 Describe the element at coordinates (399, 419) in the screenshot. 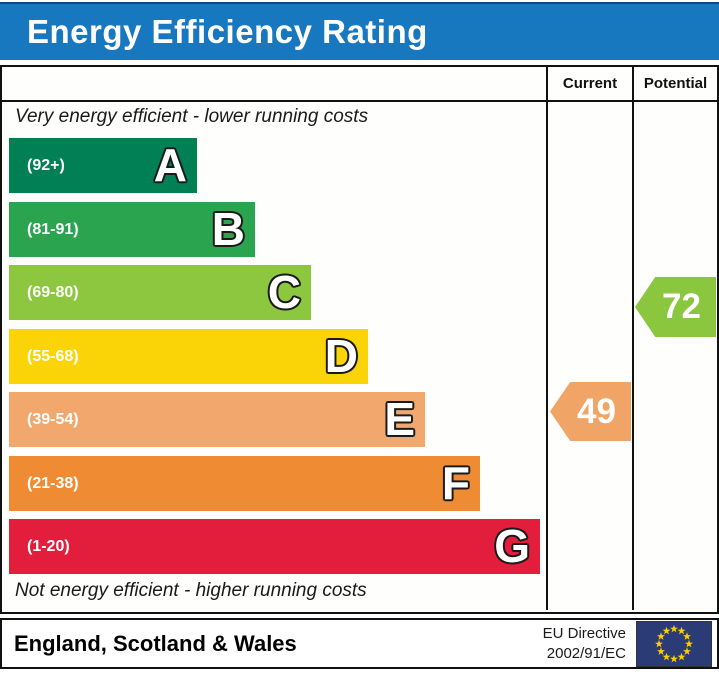

I see `band-letter: E` at that location.